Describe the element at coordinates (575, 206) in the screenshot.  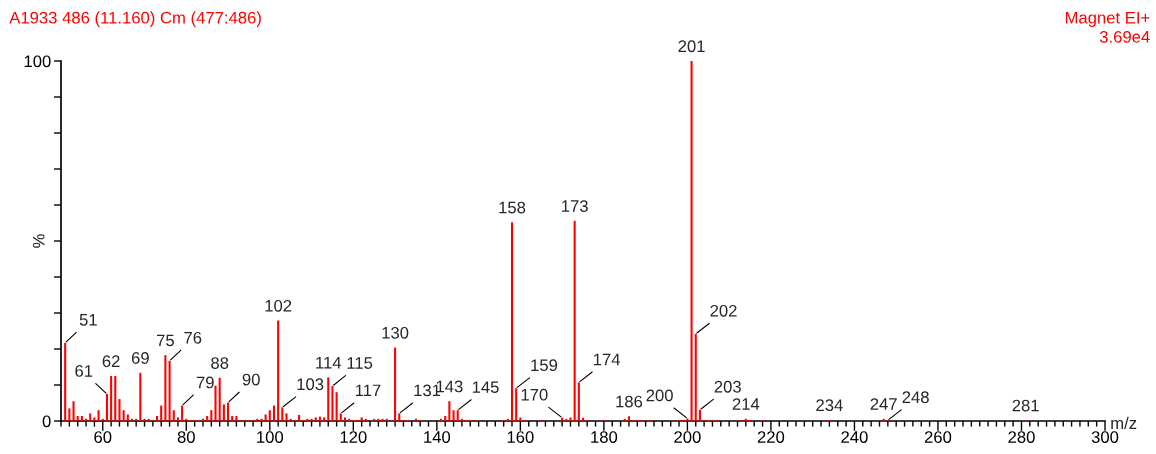
I see `annotation: 173` at that location.